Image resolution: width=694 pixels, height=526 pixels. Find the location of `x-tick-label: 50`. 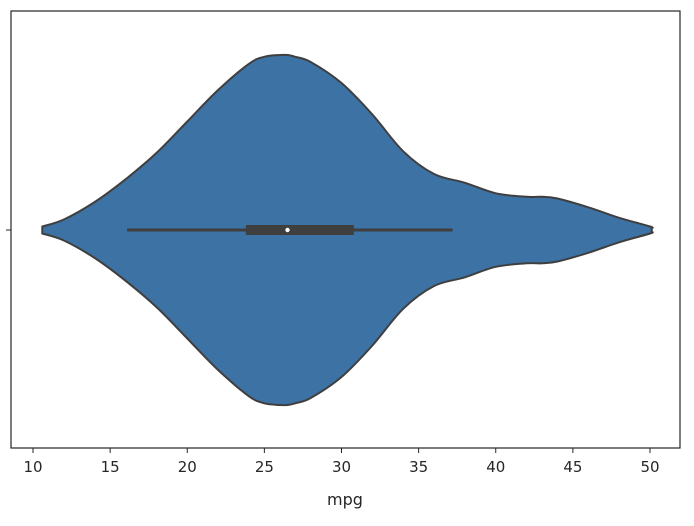

x-tick-label: 50 is located at coordinates (649, 467).